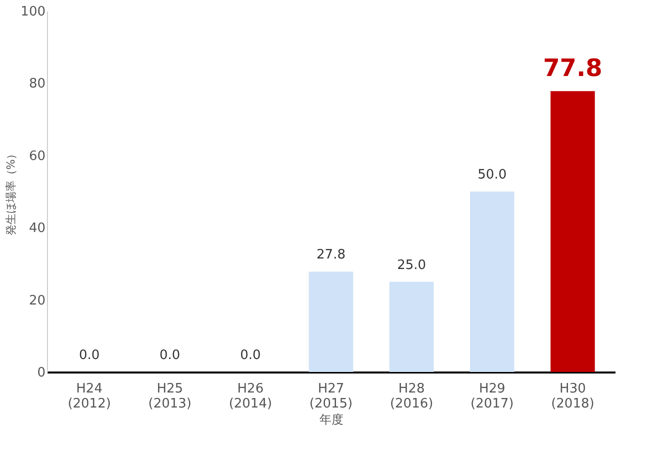 The height and width of the screenshot is (450, 645). What do you see at coordinates (332, 419) in the screenshot?
I see `x-axis-title: 年度` at bounding box center [332, 419].